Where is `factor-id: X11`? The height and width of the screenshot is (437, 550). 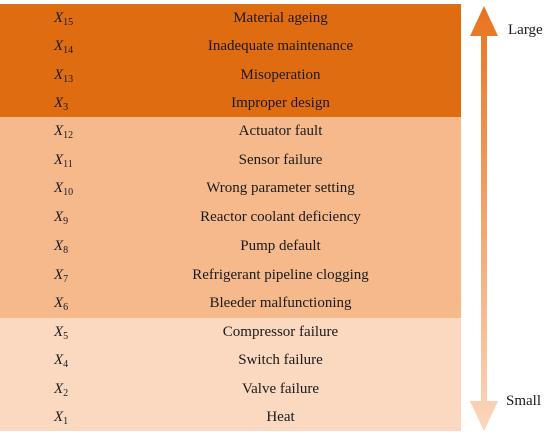
factor-id: X11 is located at coordinates (63, 160).